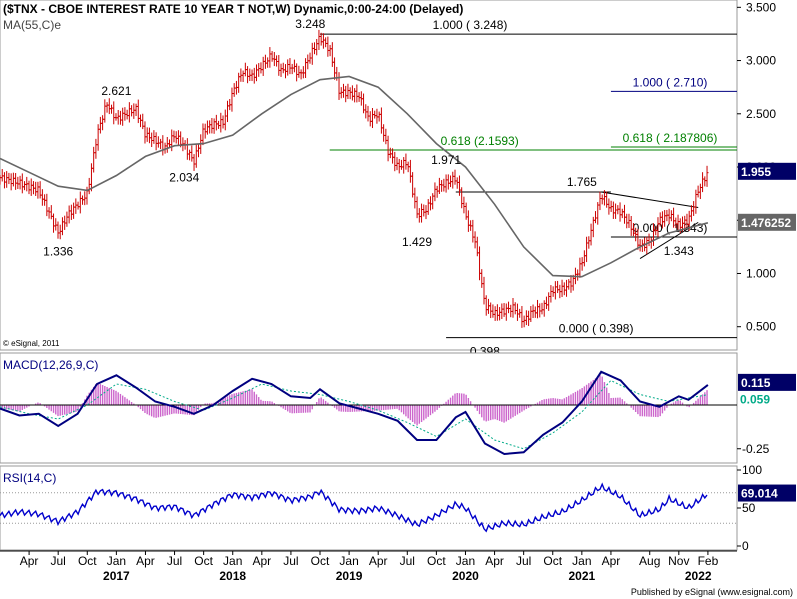 Image resolution: width=797 pixels, height=599 pixels. What do you see at coordinates (749, 508) in the screenshot?
I see `rsi-y-tick-label: 50` at bounding box center [749, 508].